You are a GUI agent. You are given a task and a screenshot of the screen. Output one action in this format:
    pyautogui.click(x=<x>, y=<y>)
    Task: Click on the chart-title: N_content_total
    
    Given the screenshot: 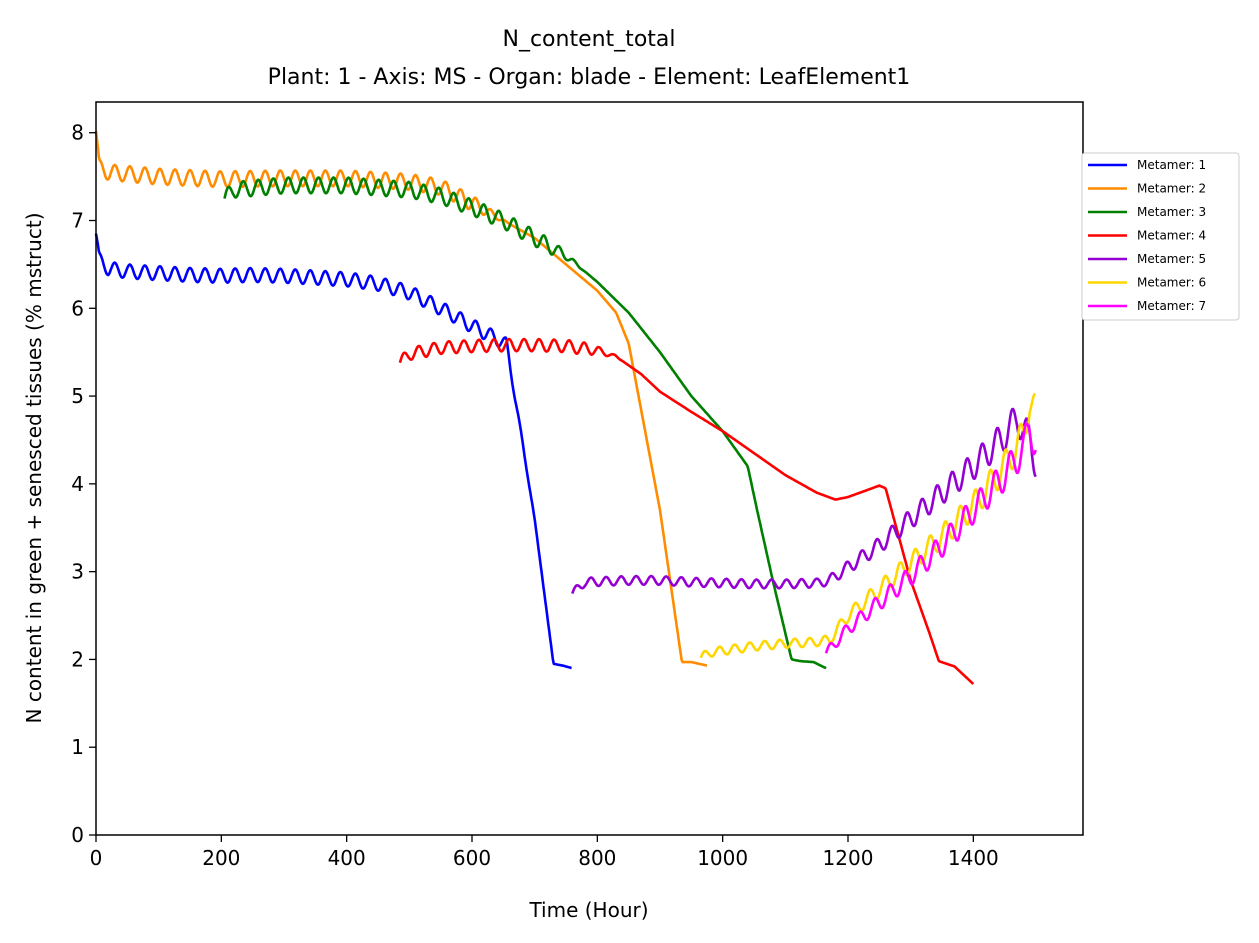 What is the action you would take?
    pyautogui.click(x=589, y=39)
    